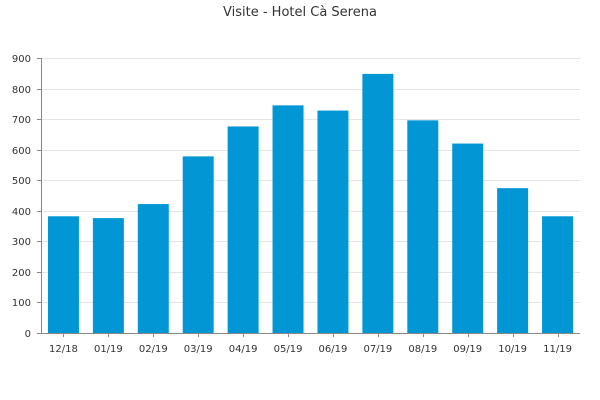  What do you see at coordinates (288, 349) in the screenshot?
I see `x-tick-label: 05/19` at bounding box center [288, 349].